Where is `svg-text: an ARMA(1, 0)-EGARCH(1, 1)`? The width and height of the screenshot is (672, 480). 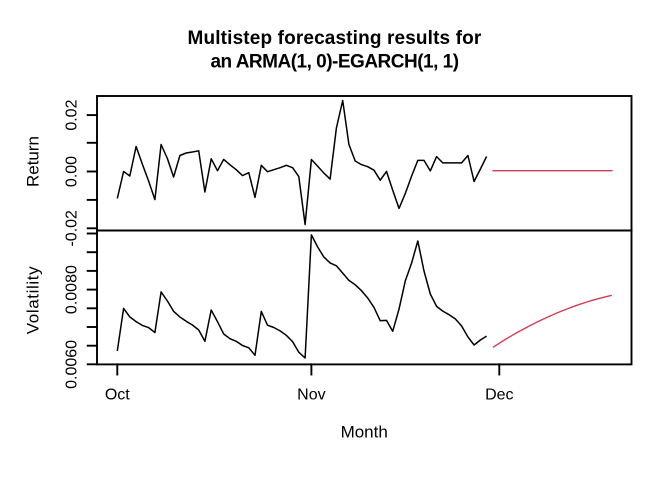
svg-text: an ARMA(1, 0)-EGARCH(1, 1) is located at coordinates (334, 62).